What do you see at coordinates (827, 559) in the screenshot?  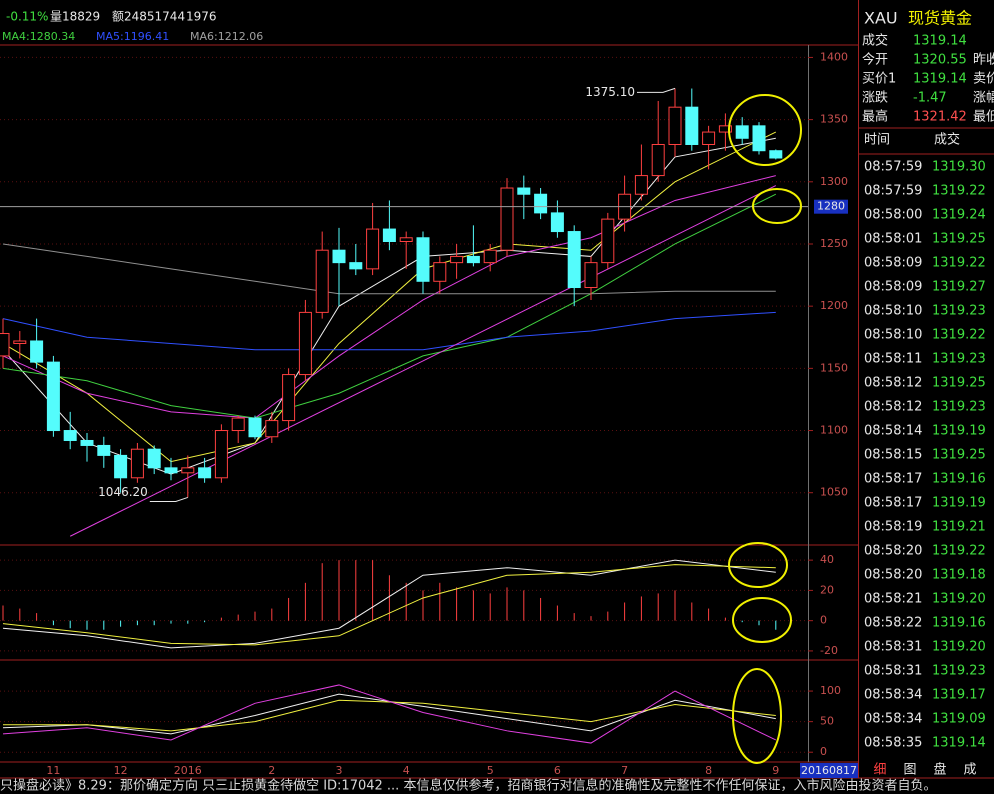 I see `y-tick-label: 40` at bounding box center [827, 559].